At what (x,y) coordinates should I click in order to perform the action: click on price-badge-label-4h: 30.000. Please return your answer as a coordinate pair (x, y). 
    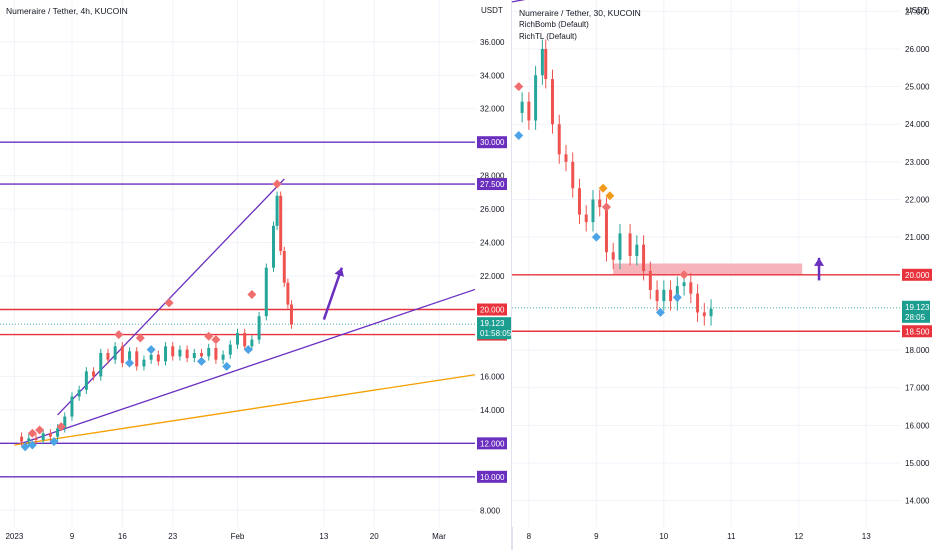
    Looking at the image, I should click on (492, 142).